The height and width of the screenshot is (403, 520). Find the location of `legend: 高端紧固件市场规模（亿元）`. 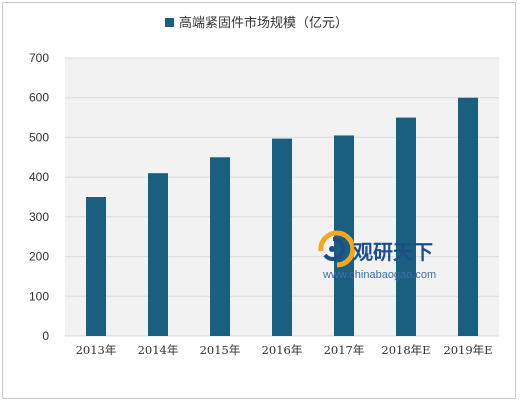

legend: 高端紧固件市场规模（亿元） is located at coordinates (256, 23).